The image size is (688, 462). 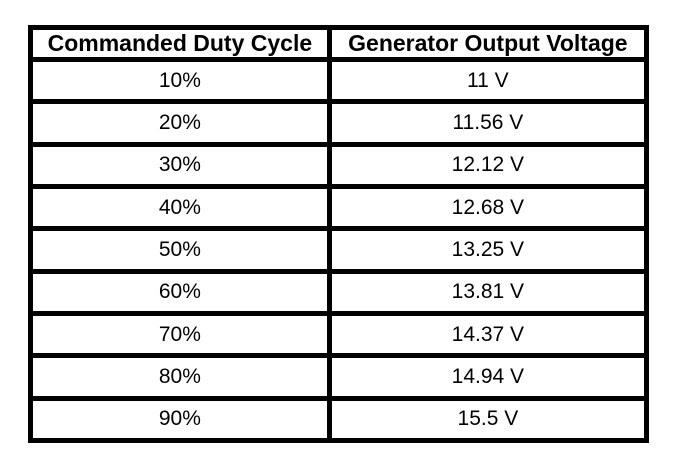 What do you see at coordinates (180, 123) in the screenshot?
I see `duty-cycle-cell: 20%` at bounding box center [180, 123].